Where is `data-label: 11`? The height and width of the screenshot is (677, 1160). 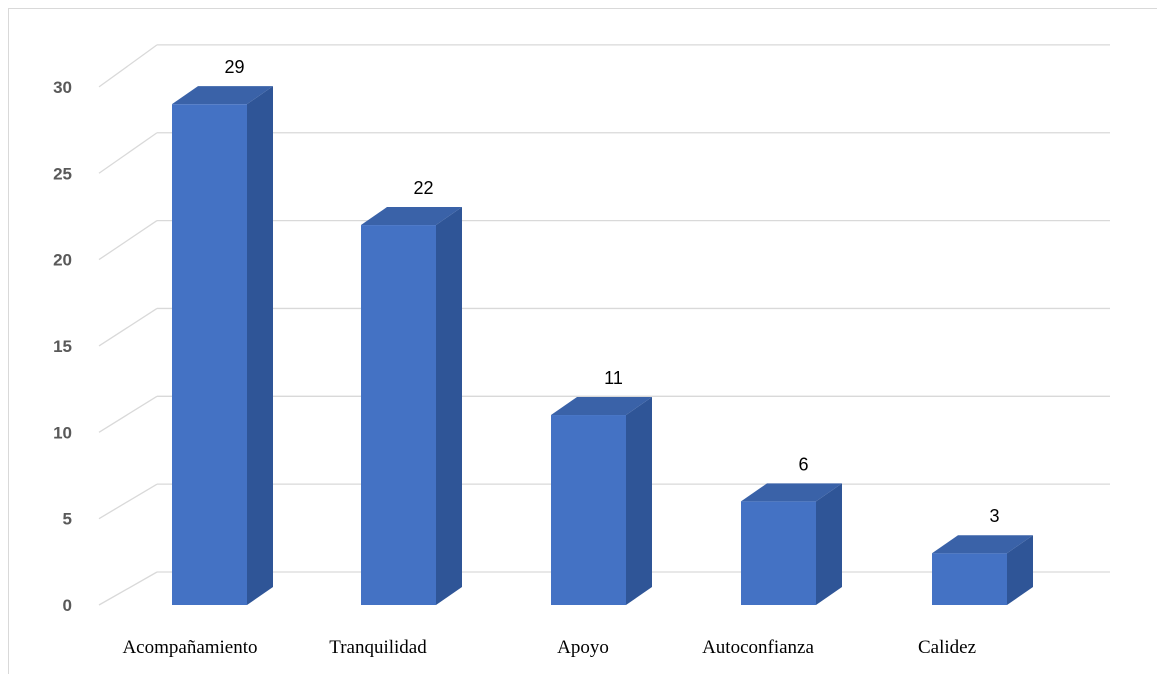
data-label: 11 is located at coordinates (613, 378).